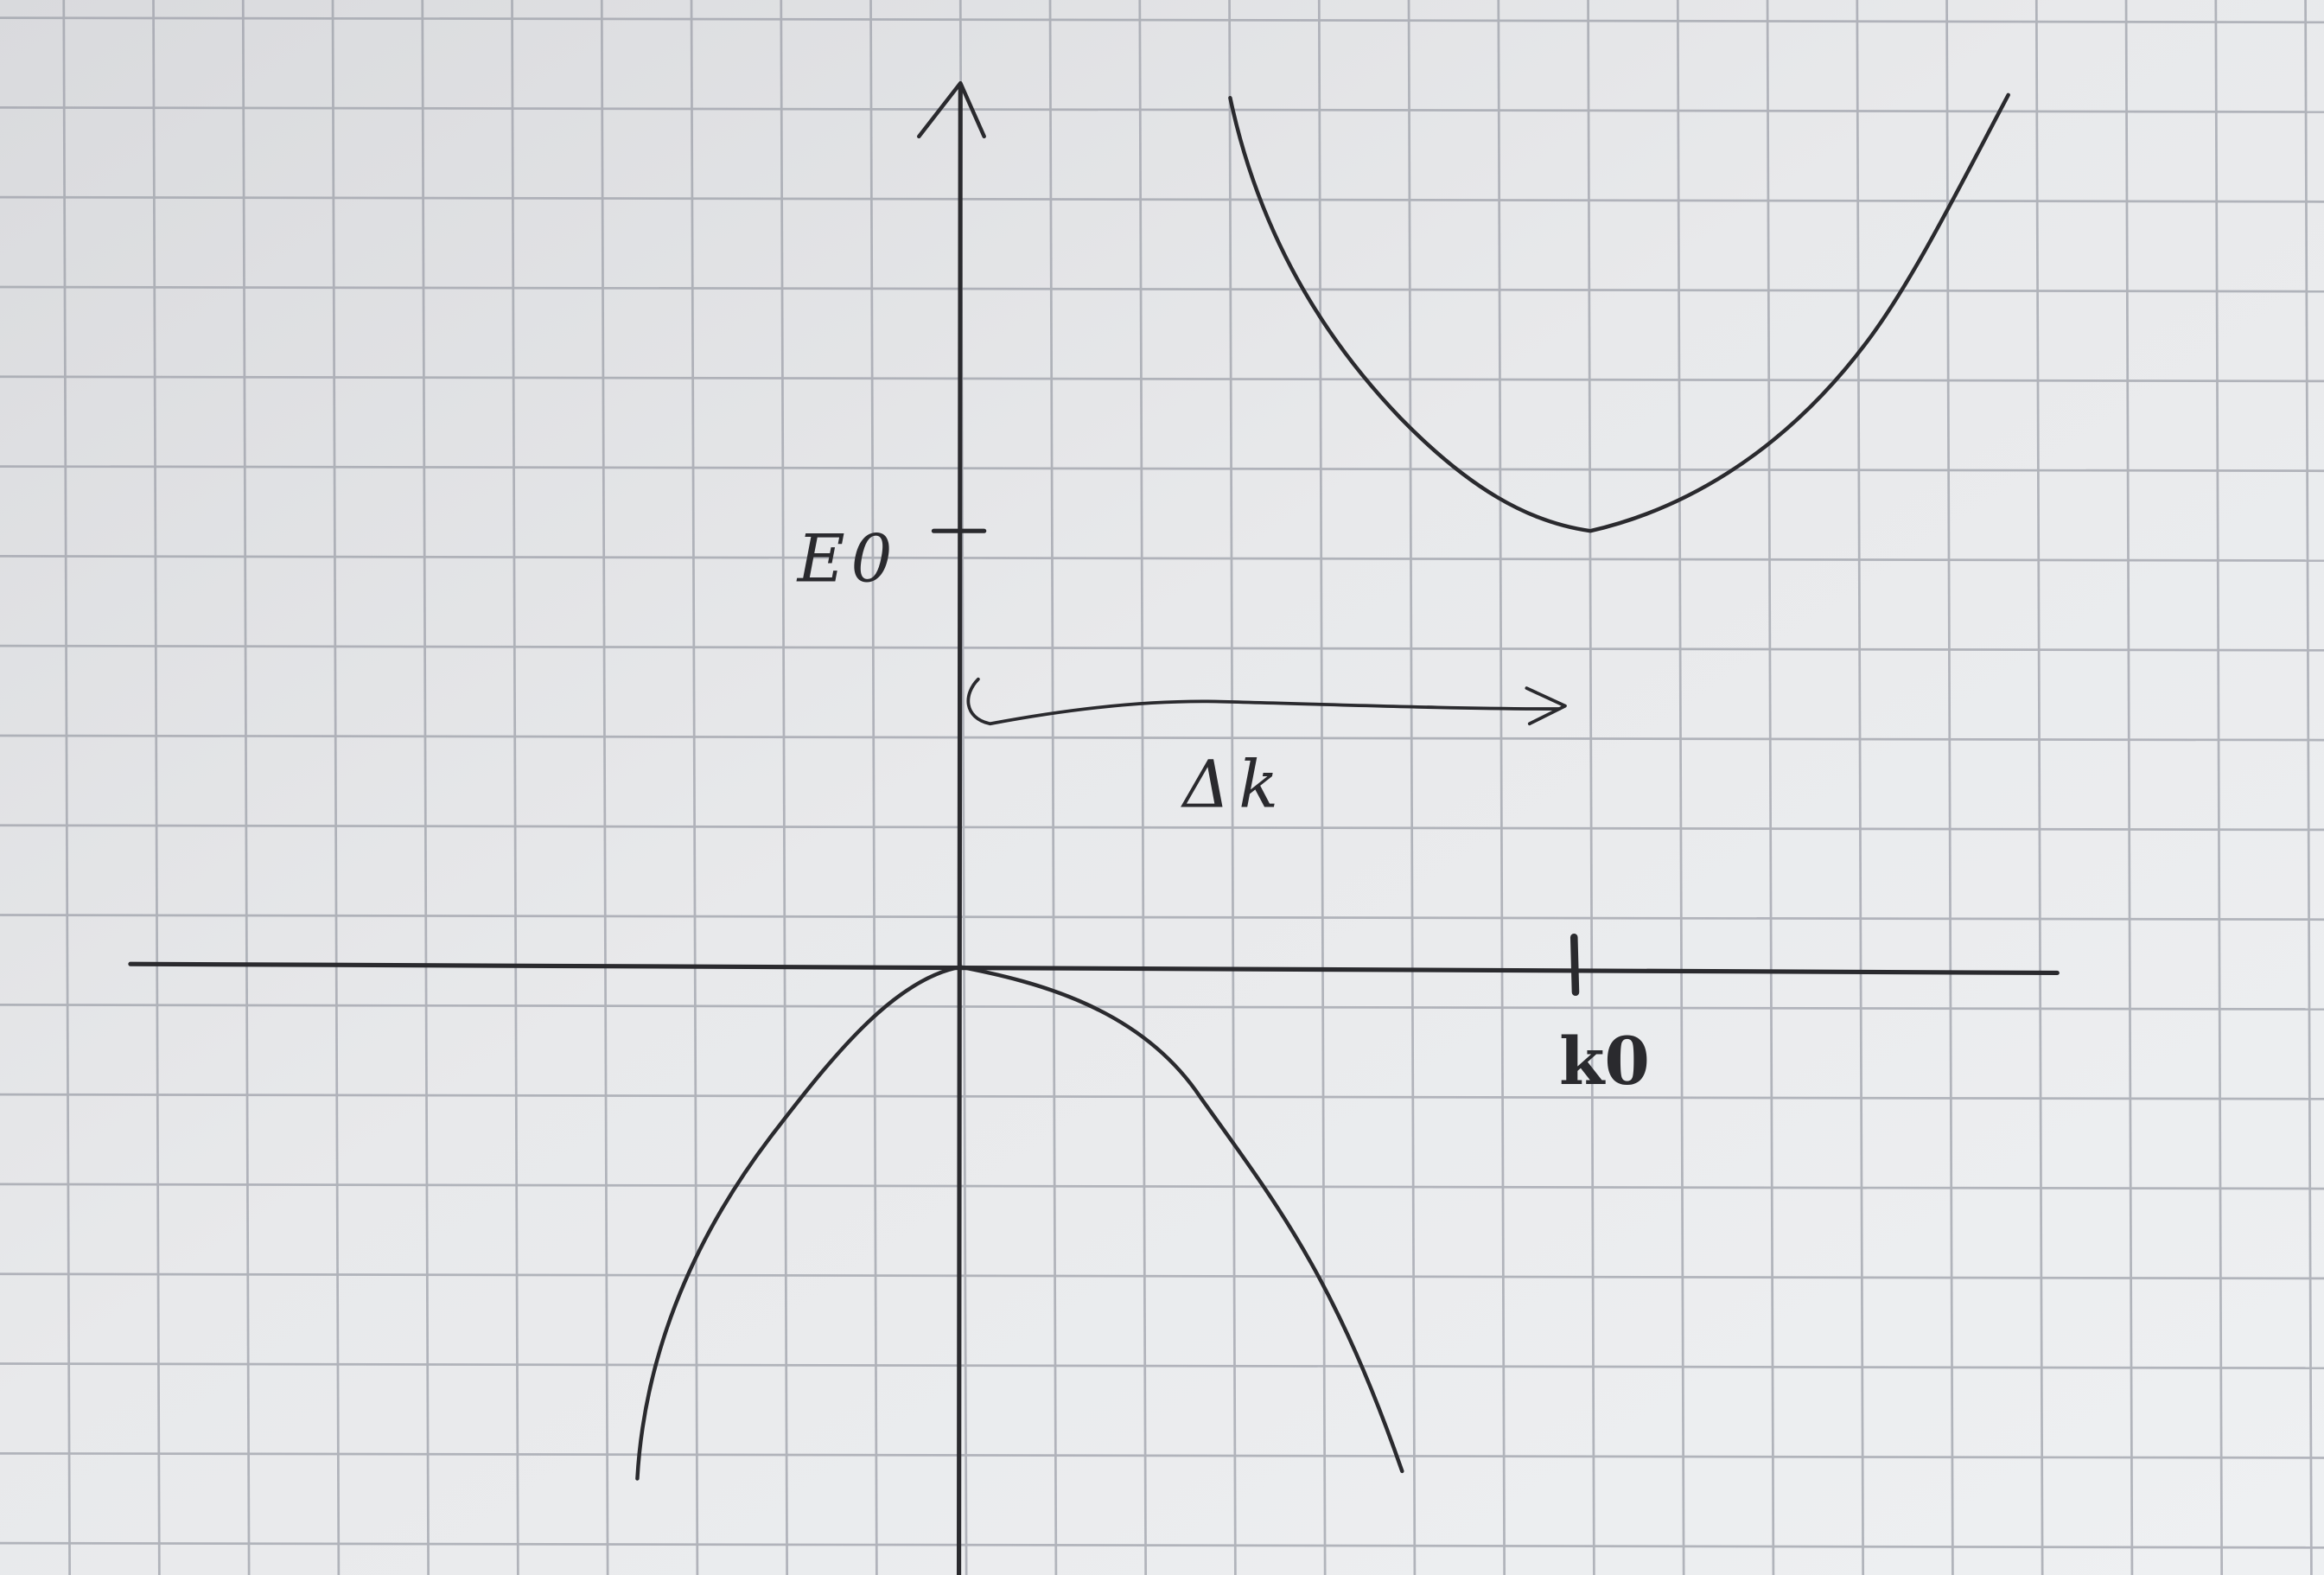 This screenshot has height=1575, width=2324. I want to click on conduction-band-curve, so click(1619, 312).